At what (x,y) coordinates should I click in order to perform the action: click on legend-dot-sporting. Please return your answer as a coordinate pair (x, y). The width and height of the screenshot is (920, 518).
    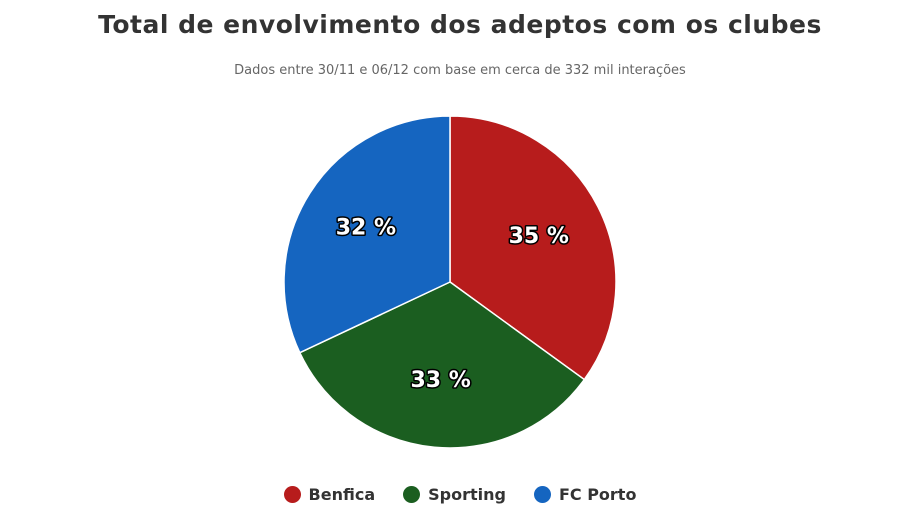
    Looking at the image, I should click on (412, 494).